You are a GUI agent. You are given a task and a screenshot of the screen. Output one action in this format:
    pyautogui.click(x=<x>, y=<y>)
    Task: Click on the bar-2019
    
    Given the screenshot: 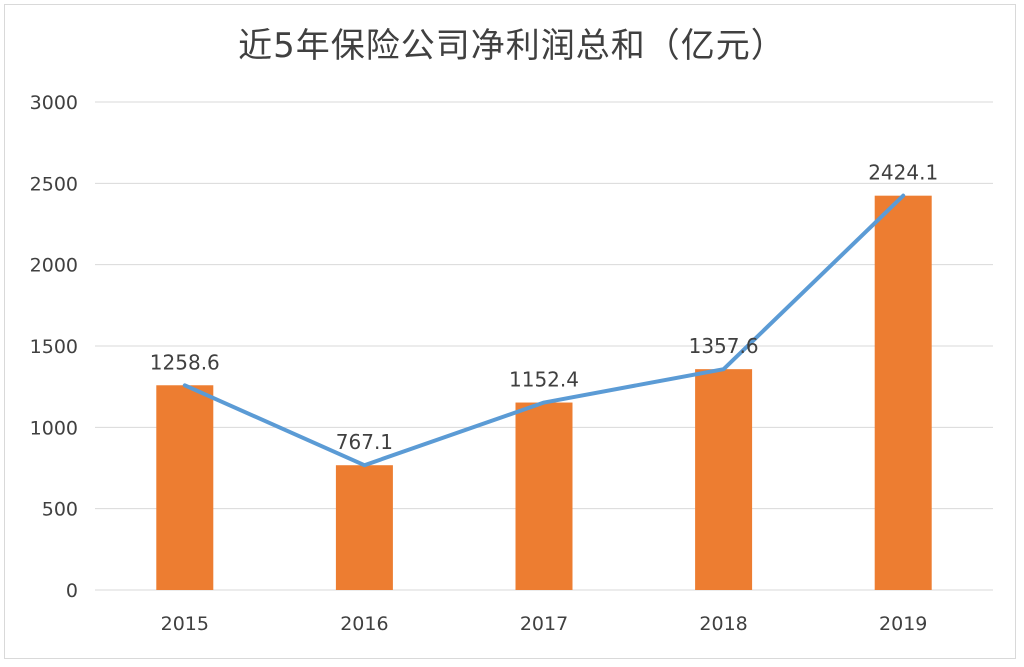 What is the action you would take?
    pyautogui.click(x=903, y=392)
    